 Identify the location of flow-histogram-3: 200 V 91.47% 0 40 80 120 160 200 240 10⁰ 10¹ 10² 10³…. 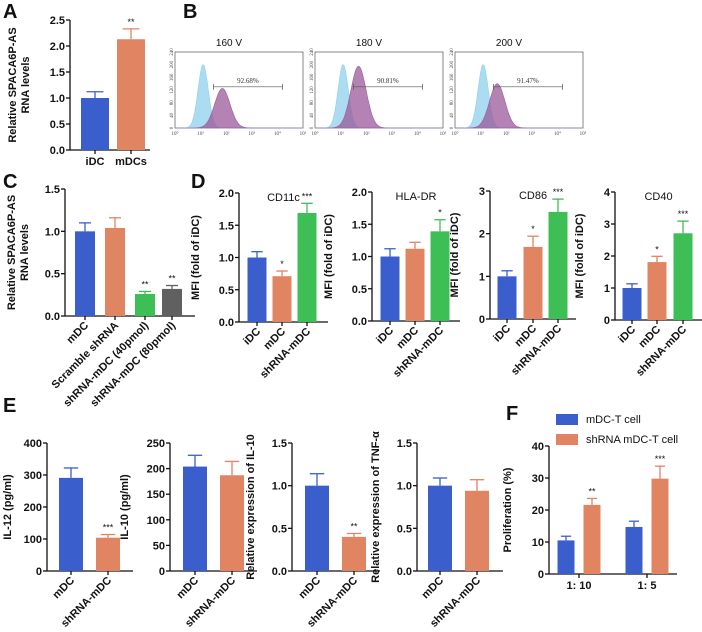
(518, 87).